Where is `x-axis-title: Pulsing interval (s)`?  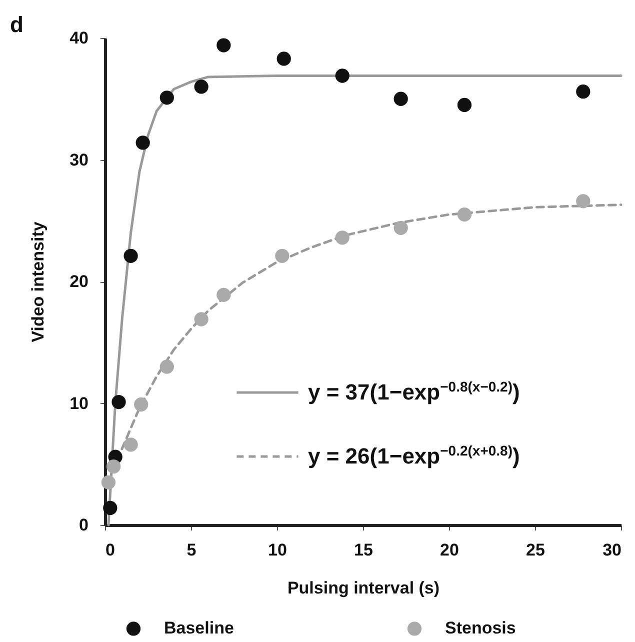
x-axis-title: Pulsing interval (s) is located at coordinates (363, 588).